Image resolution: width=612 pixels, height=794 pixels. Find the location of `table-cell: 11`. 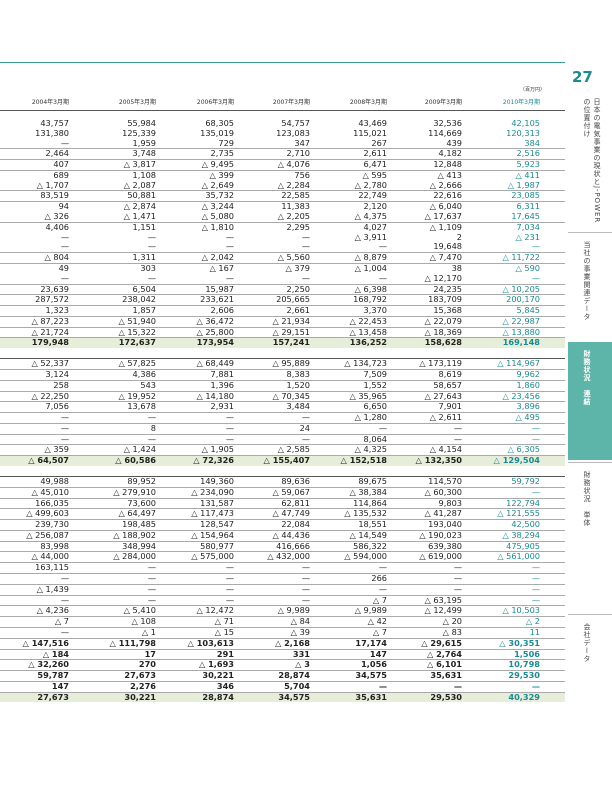

table-cell: 11 is located at coordinates (534, 631).